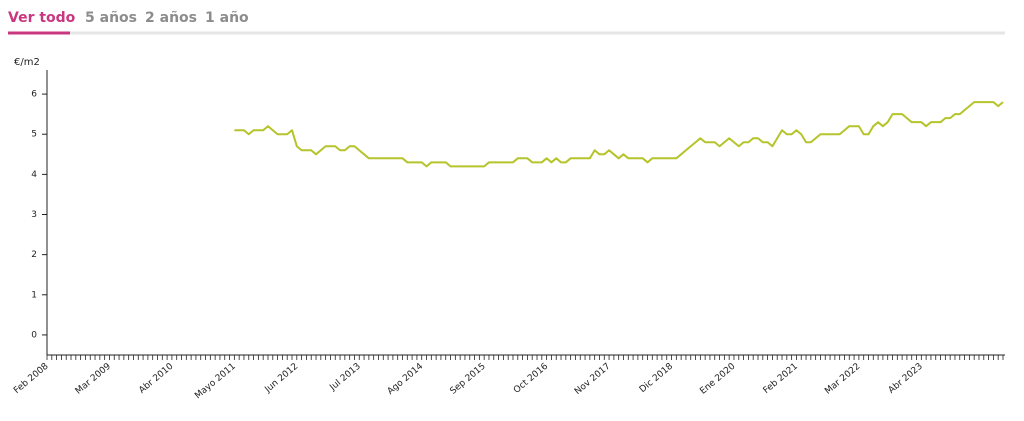 This screenshot has width=1024, height=421. Describe the element at coordinates (34, 215) in the screenshot. I see `y-tick-label: 3` at that location.